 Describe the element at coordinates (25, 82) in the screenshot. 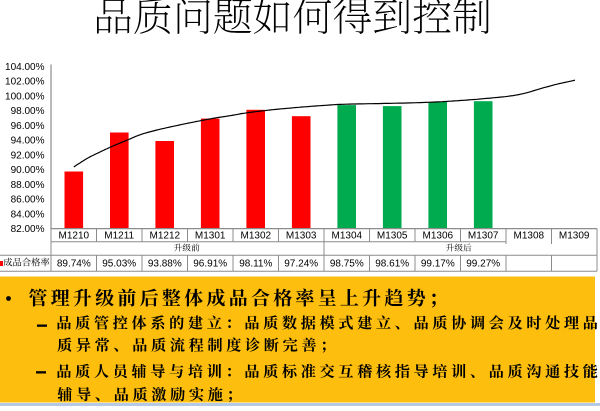

I see `svg-text: 102.00%` at that location.